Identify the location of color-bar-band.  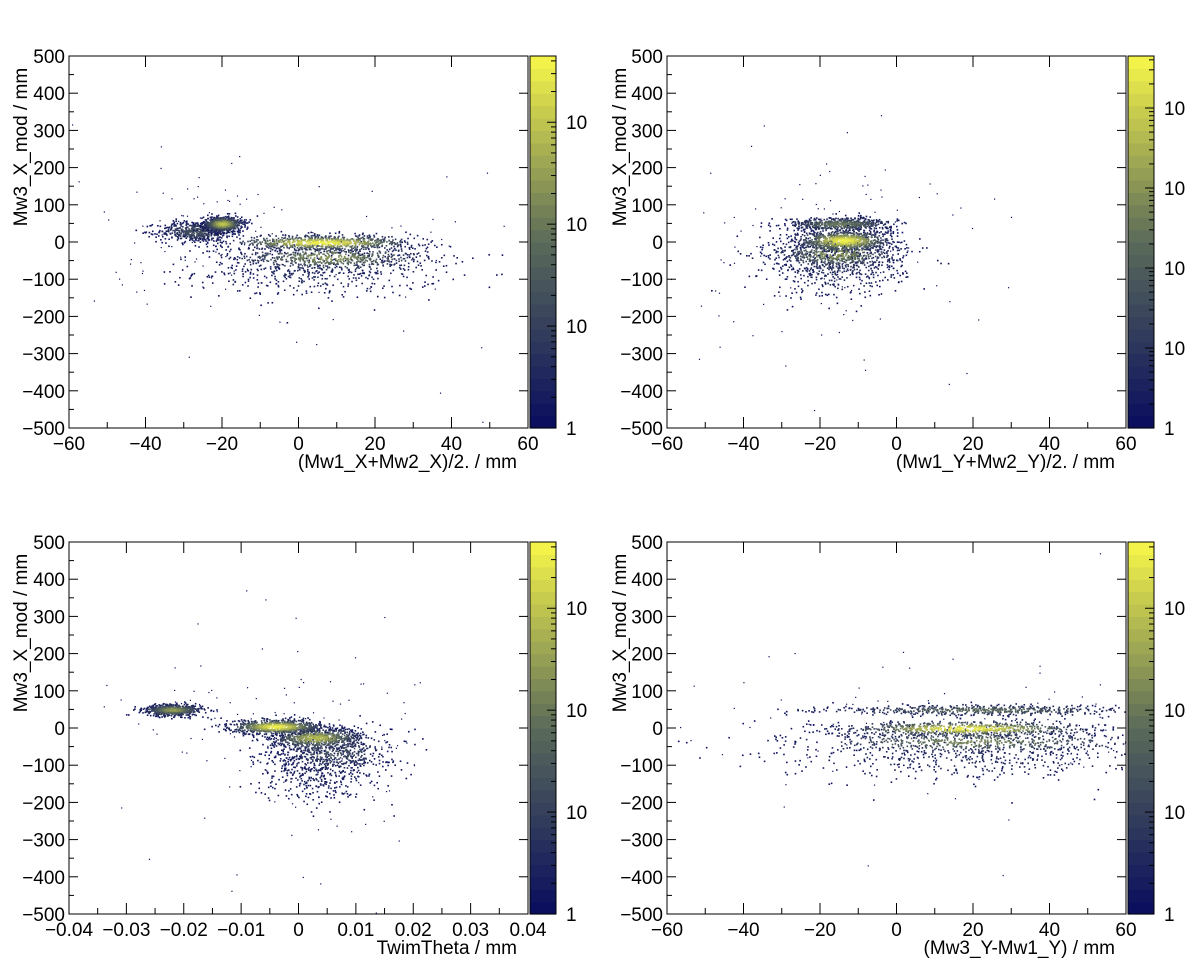
(543, 75).